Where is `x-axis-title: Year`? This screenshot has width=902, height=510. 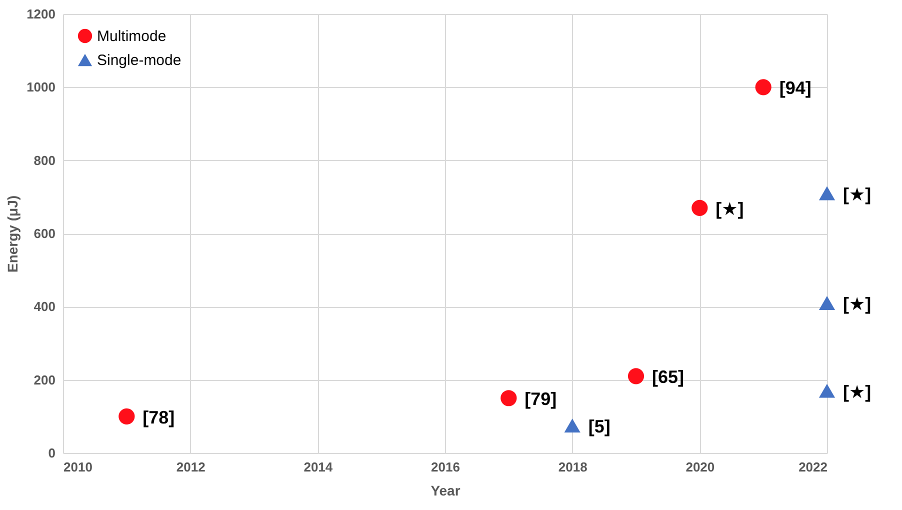 x-axis-title: Year is located at coordinates (445, 490).